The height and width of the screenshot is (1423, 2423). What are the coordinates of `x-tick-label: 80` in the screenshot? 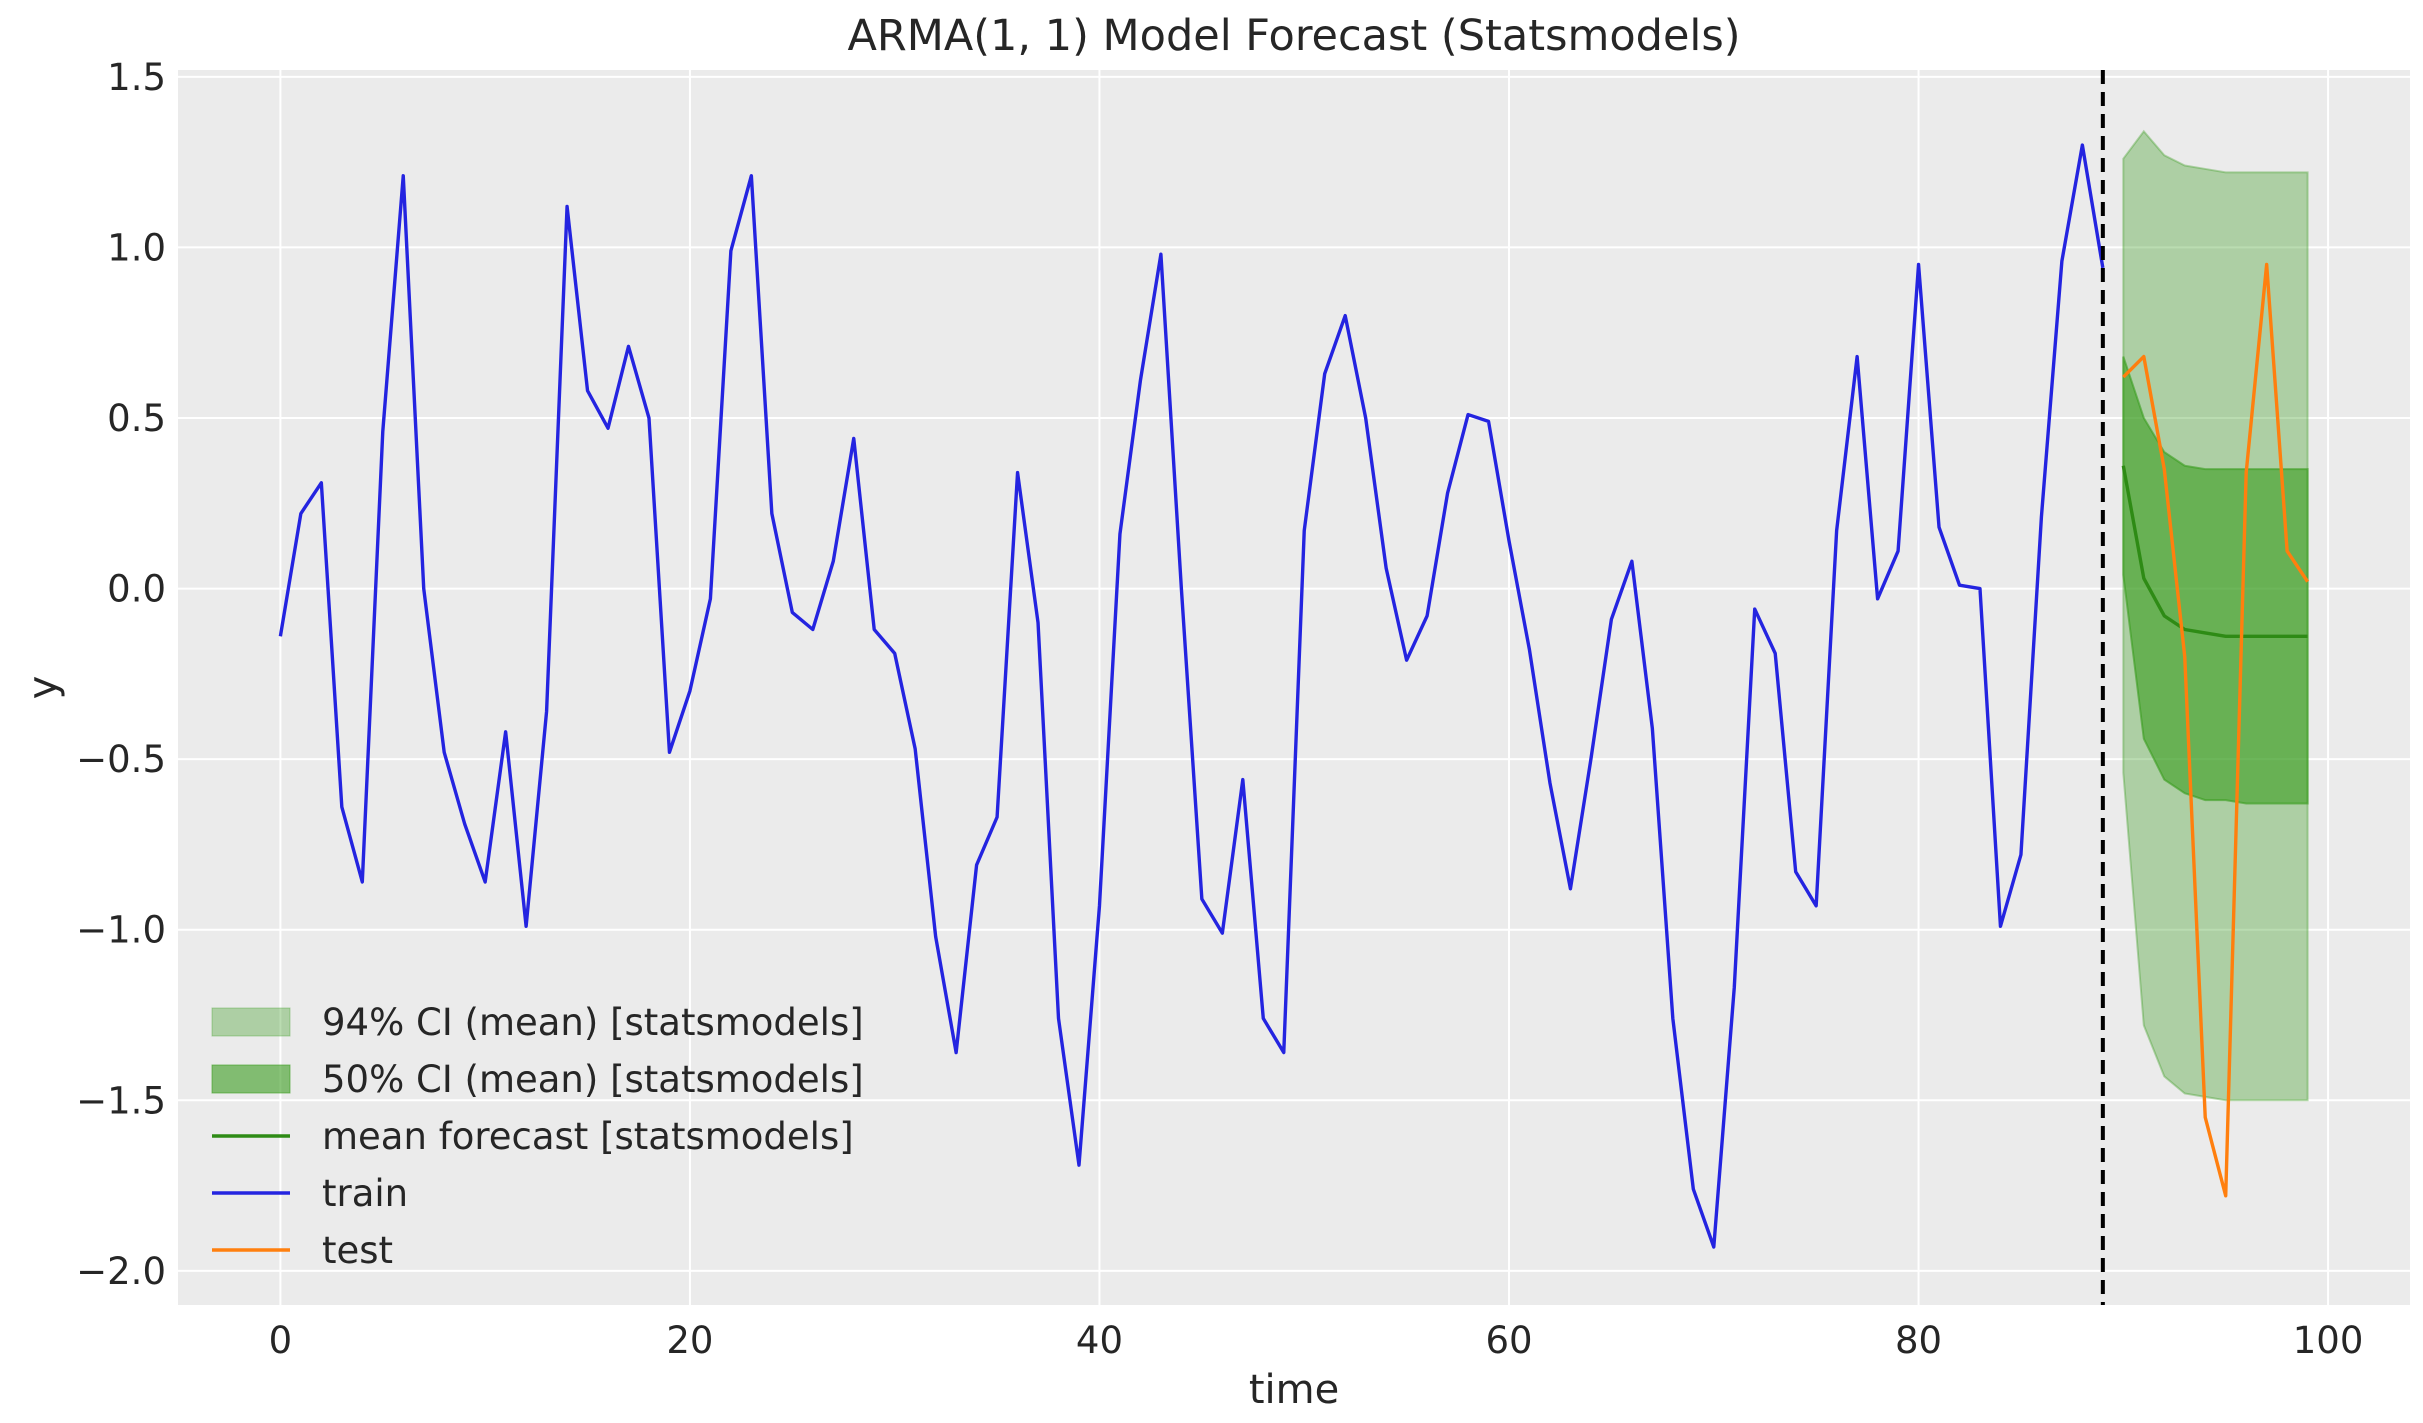 It's located at (1918, 1340).